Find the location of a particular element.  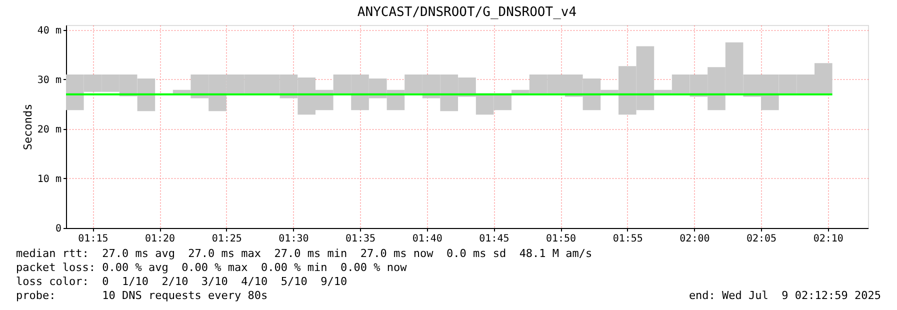

x-tick-label: 02:00 is located at coordinates (695, 239).